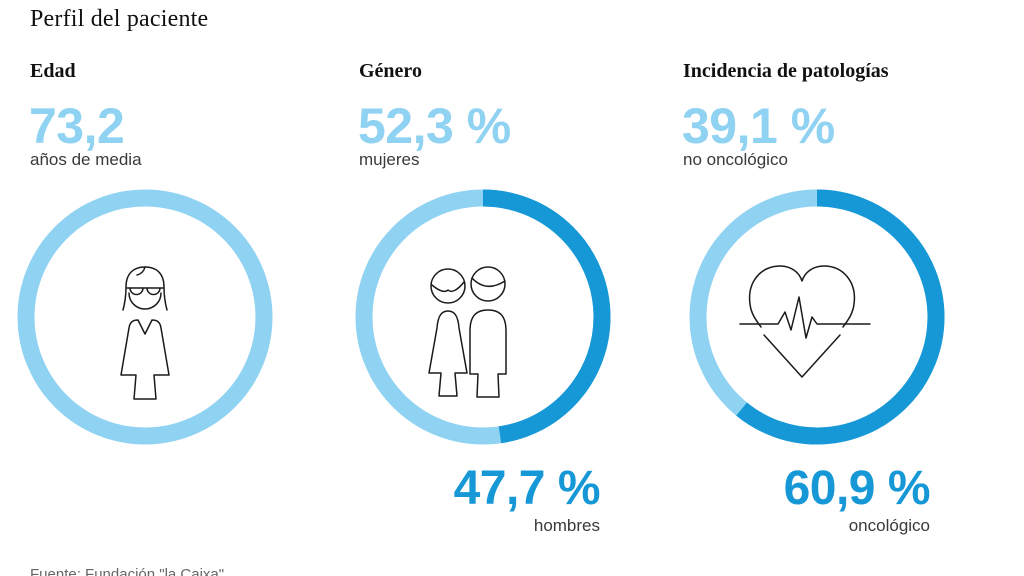 Image resolution: width=1024 pixels, height=576 pixels. I want to click on genero-donut-dark-segment, so click(483, 317).